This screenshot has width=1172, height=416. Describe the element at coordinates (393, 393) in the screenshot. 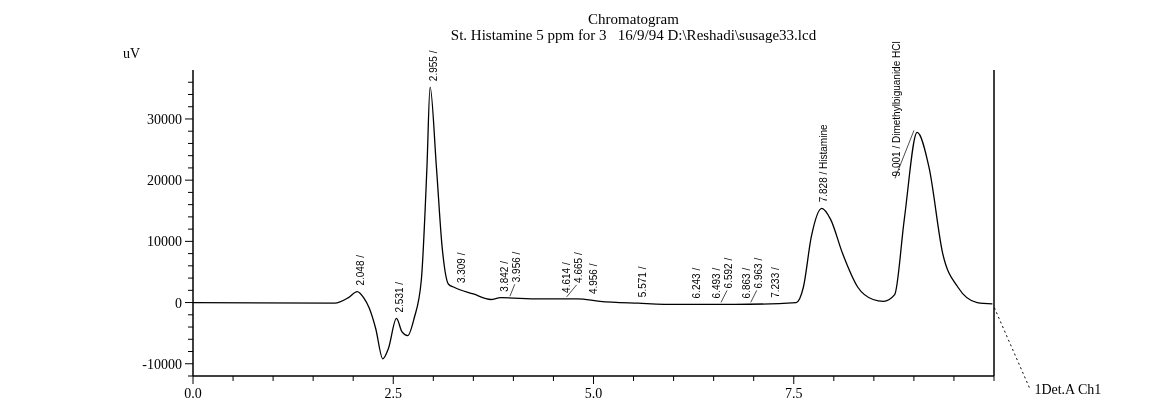

I see `x-tick-label: 2.5` at that location.